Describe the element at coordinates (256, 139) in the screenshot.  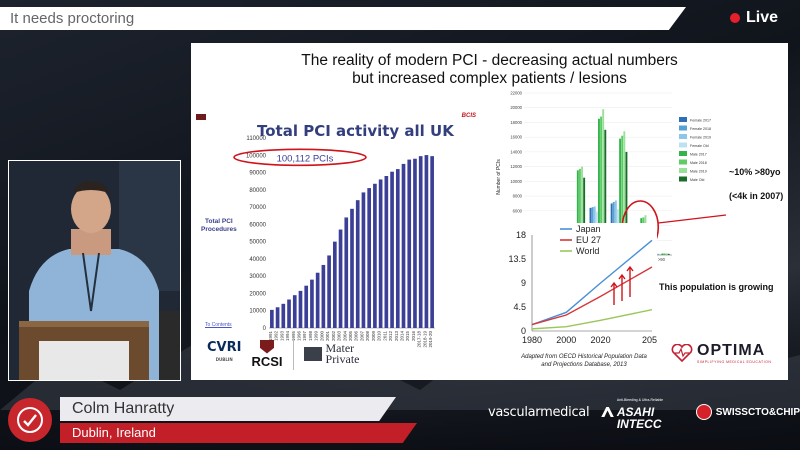
I see `uk-ytick-label: 110000` at that location.